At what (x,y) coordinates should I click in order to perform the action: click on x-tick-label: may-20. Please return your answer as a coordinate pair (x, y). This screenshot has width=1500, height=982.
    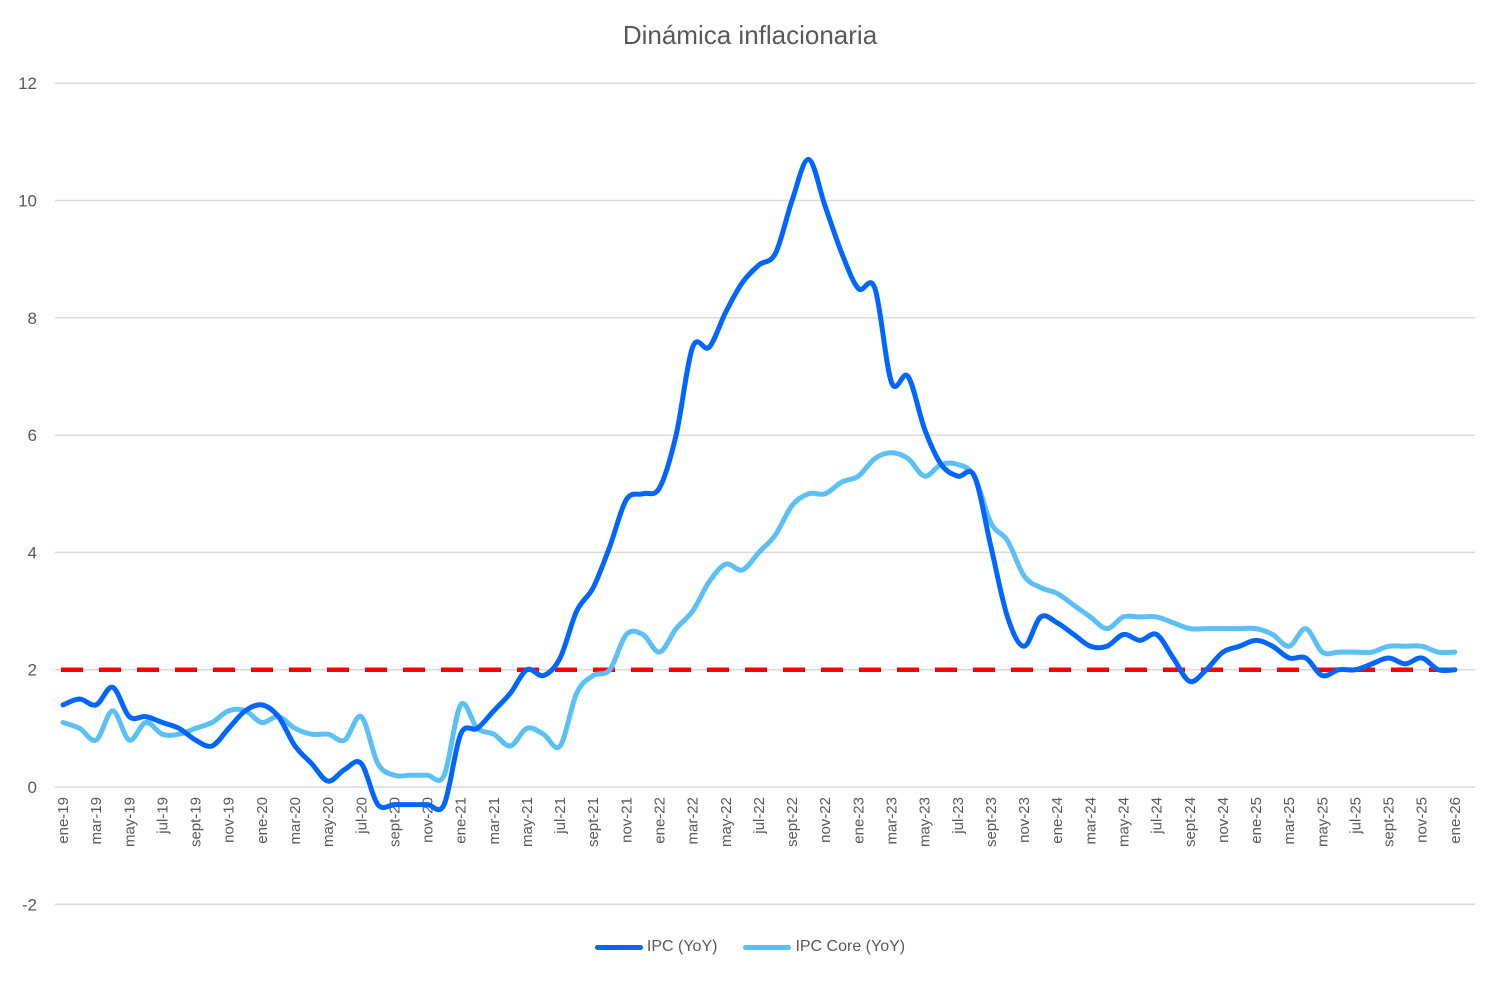
    Looking at the image, I should click on (328, 822).